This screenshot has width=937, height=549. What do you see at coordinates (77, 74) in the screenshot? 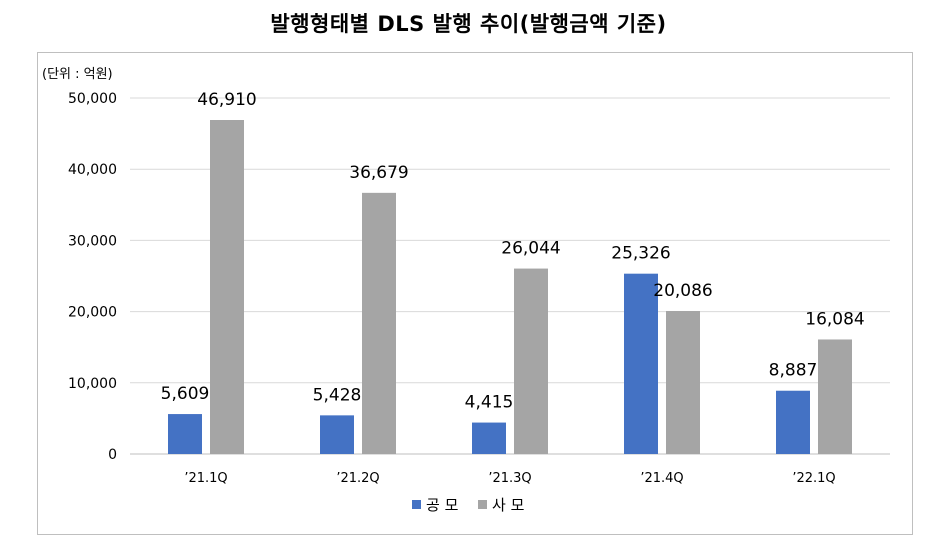
I see `unit-label: (단위 : 억원)` at bounding box center [77, 74].